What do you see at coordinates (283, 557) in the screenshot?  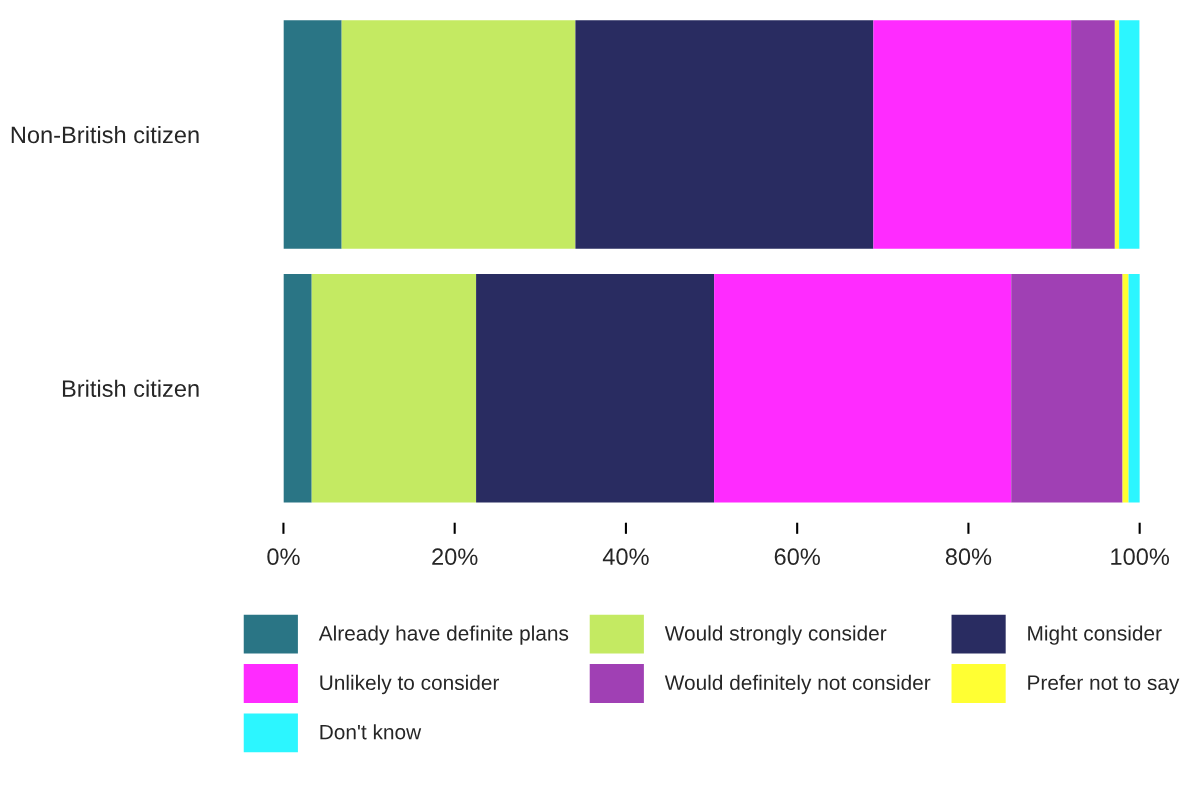 I see `x-tick-label: 0%` at bounding box center [283, 557].